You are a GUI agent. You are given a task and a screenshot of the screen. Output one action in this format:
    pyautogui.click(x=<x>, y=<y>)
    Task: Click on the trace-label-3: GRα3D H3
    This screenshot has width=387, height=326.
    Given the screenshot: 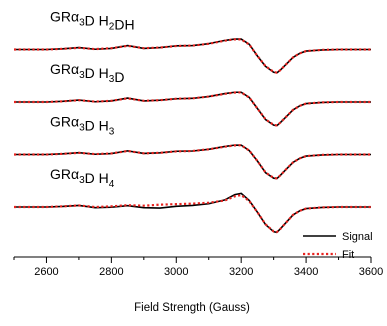 What is the action you would take?
    pyautogui.click(x=82, y=126)
    